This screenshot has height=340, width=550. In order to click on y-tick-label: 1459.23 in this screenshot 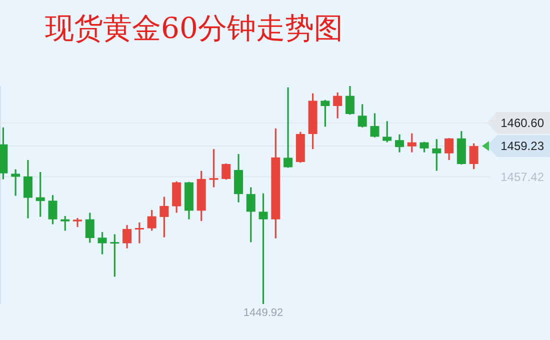, I will do `click(522, 146)`.